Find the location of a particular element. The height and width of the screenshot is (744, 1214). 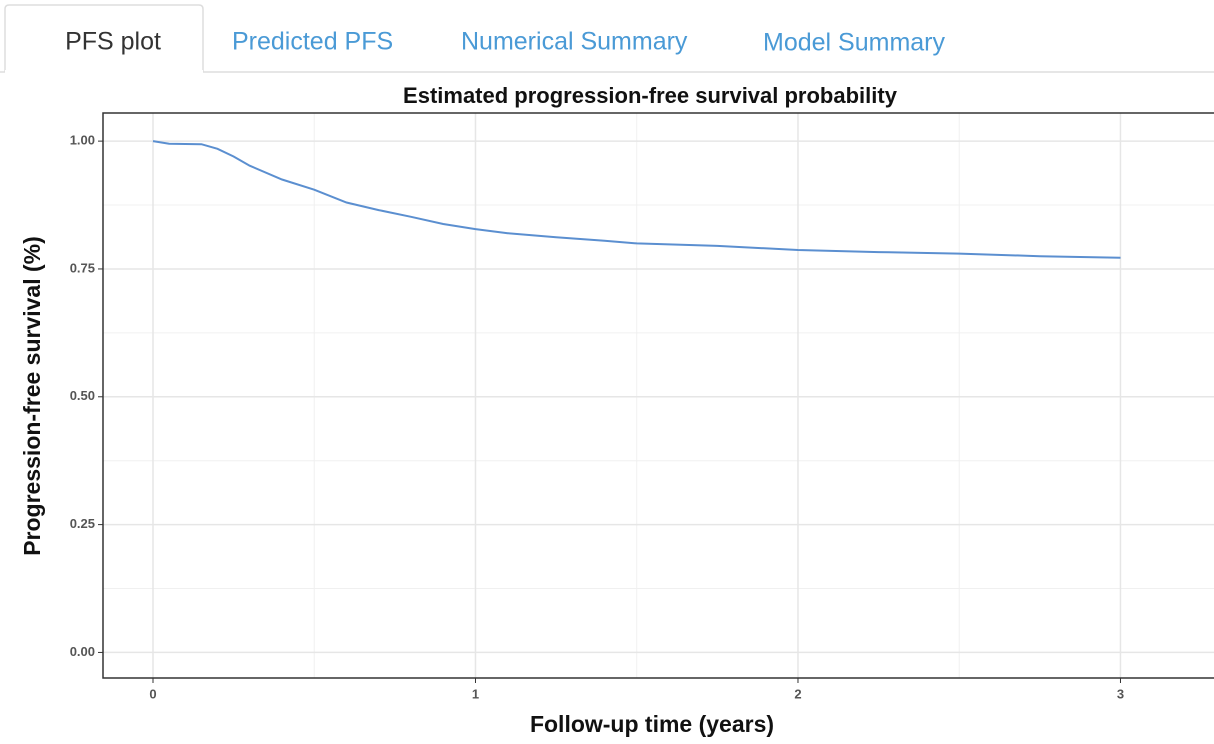

tab: PFS plot is located at coordinates (113, 42).